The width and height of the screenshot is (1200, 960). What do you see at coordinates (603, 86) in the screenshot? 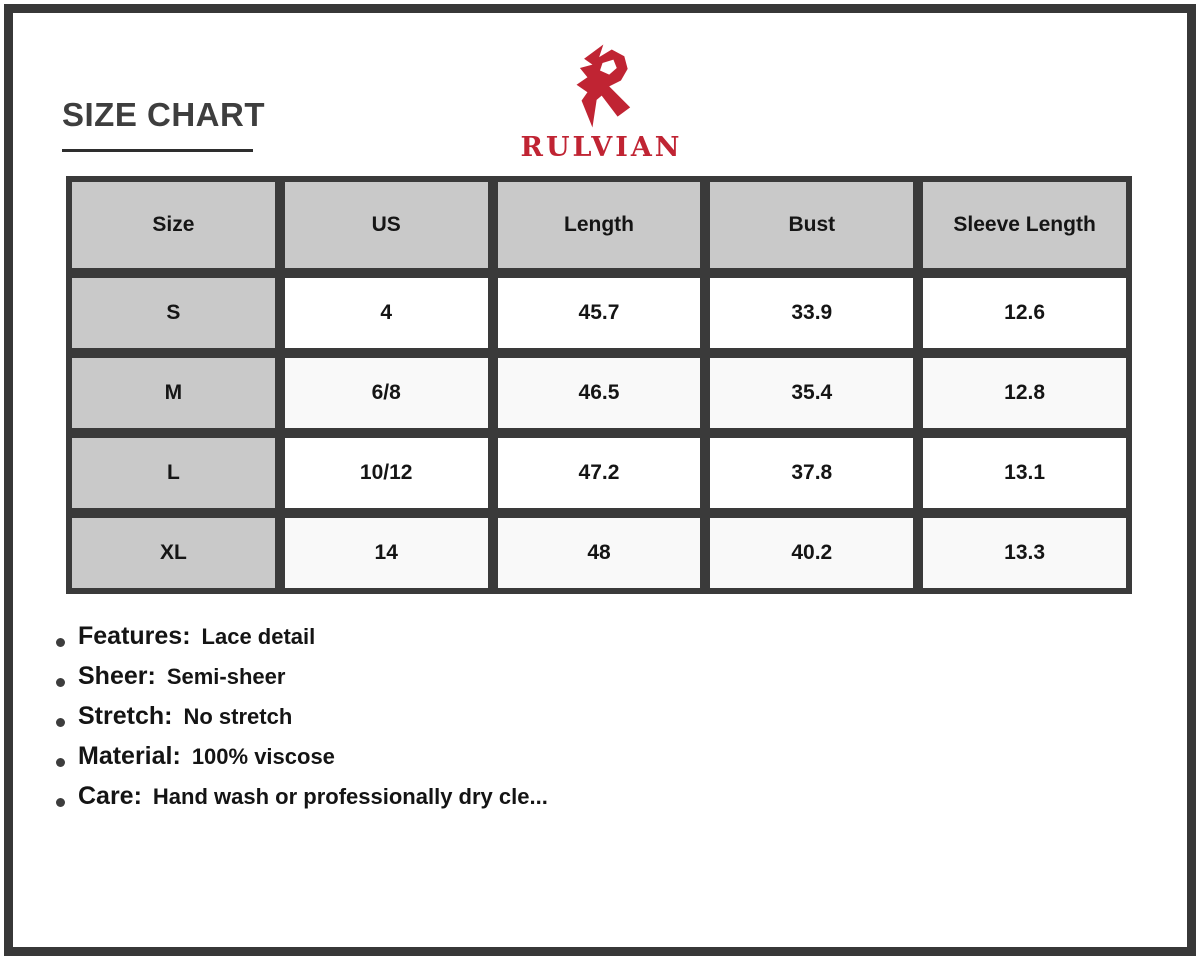
I see `rulvian-r-monogram-icon` at bounding box center [603, 86].